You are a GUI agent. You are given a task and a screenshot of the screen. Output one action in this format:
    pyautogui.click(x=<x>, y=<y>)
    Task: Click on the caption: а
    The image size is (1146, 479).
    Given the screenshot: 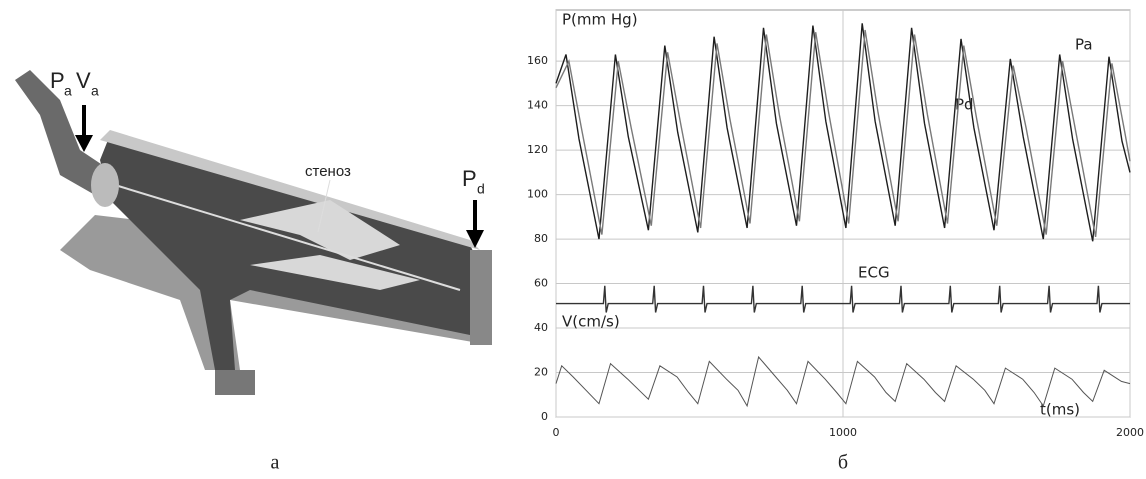 What is the action you would take?
    pyautogui.click(x=275, y=463)
    